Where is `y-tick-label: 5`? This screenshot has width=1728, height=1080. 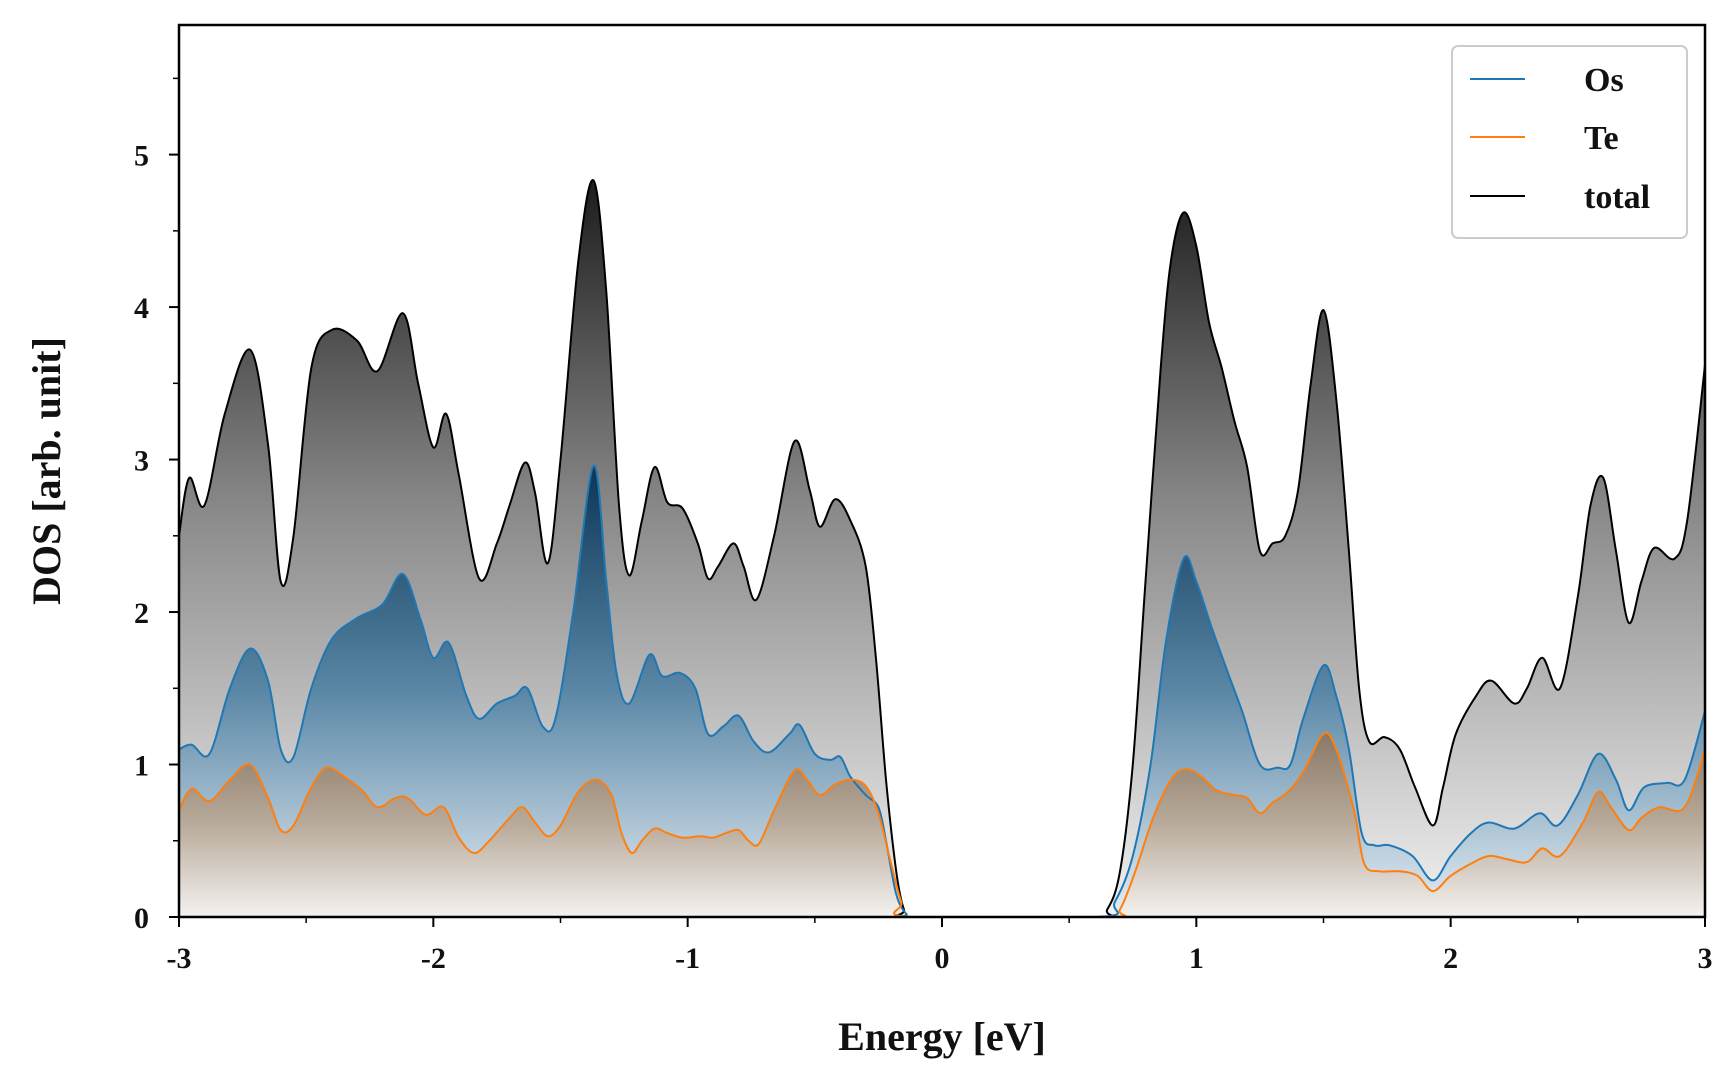 y-tick-label: 5 is located at coordinates (141, 156).